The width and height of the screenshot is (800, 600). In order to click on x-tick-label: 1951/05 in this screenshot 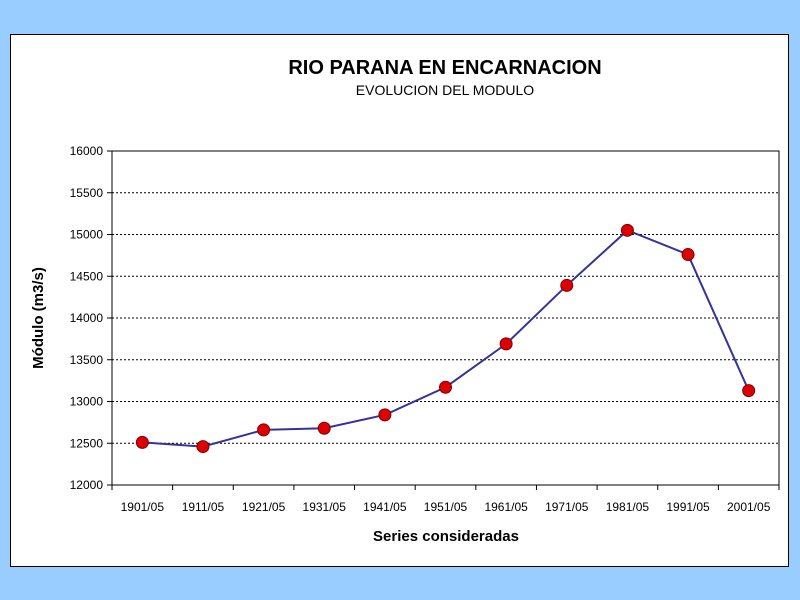, I will do `click(446, 507)`.